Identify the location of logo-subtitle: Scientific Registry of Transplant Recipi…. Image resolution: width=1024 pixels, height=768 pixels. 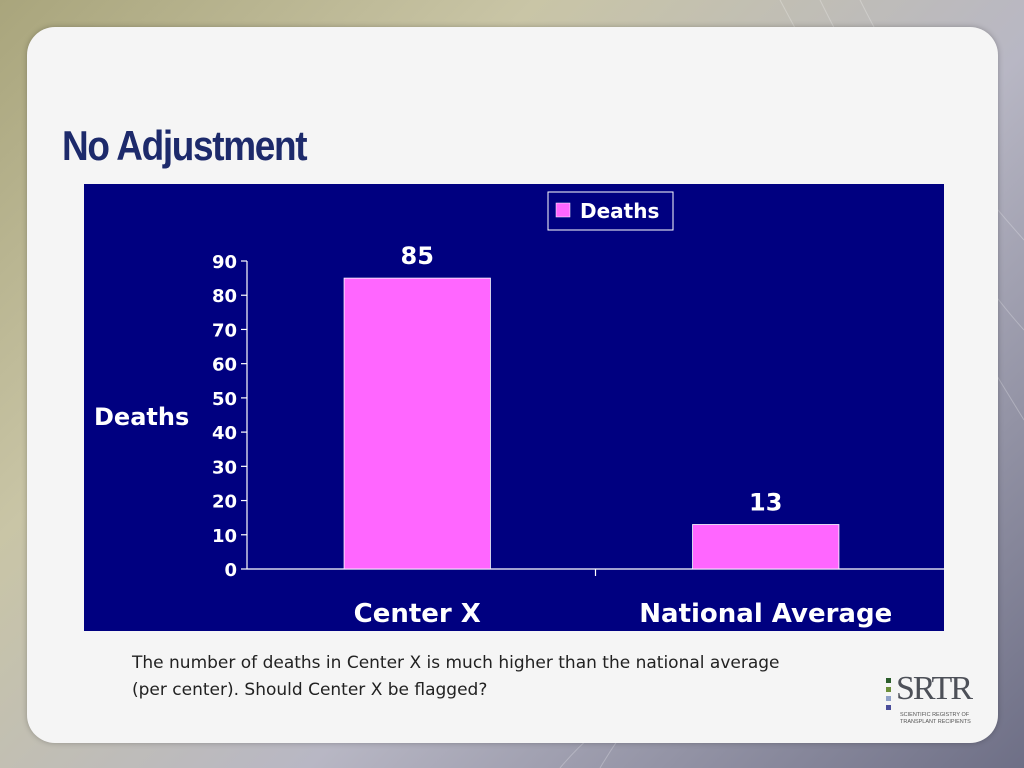
(945, 719).